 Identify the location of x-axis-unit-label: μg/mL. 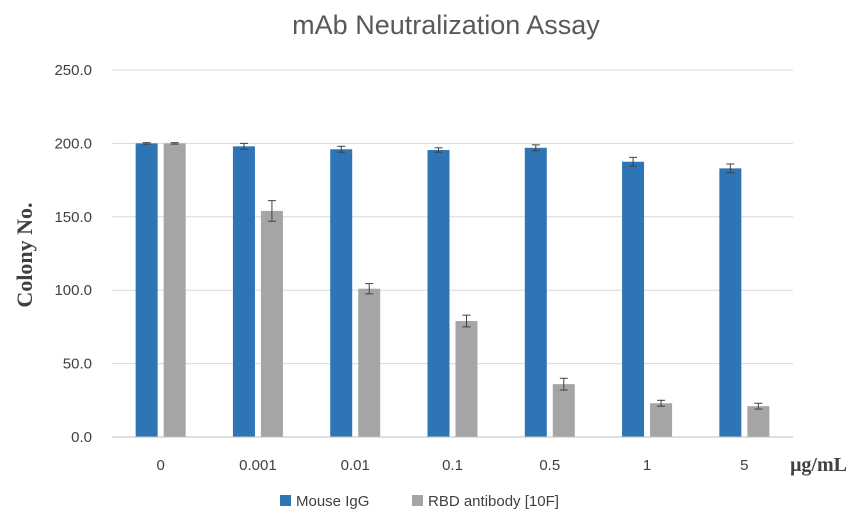
(818, 465).